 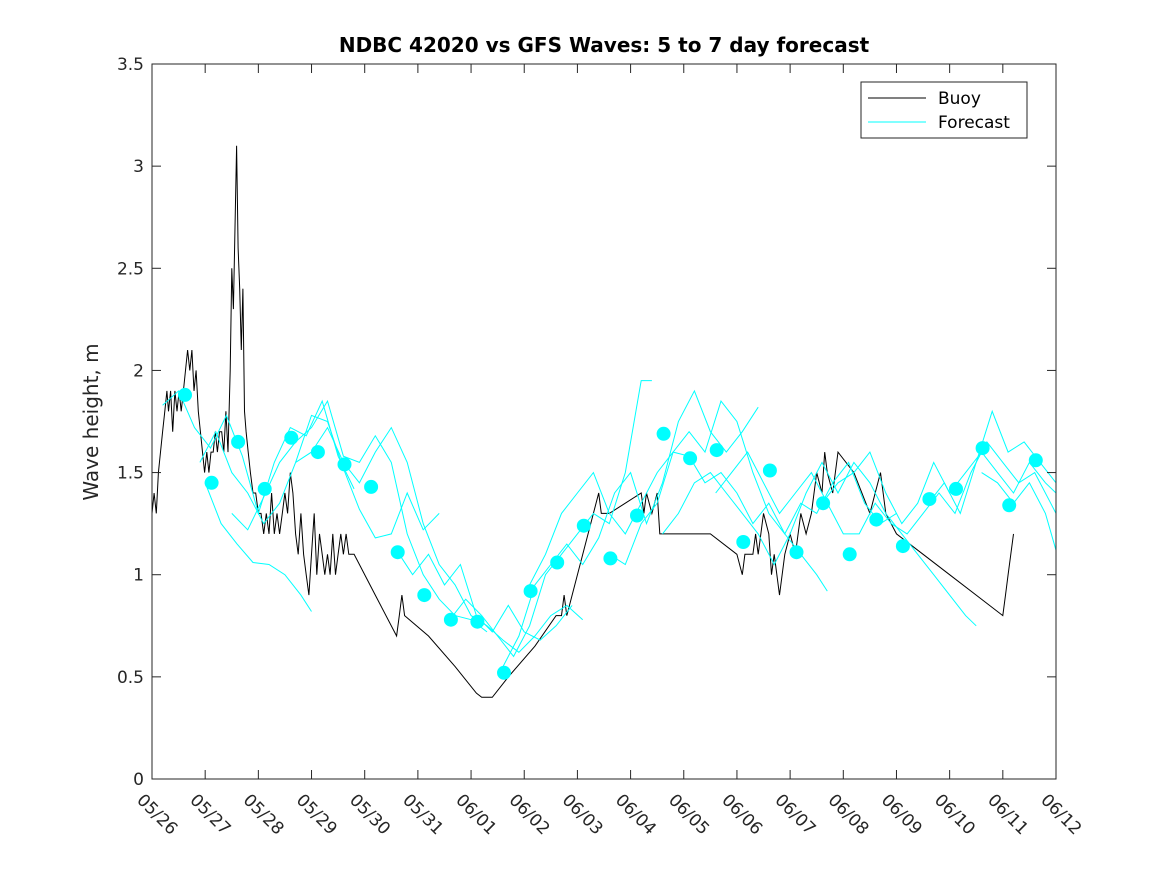 I want to click on y-tick-label: 1, so click(x=138, y=576).